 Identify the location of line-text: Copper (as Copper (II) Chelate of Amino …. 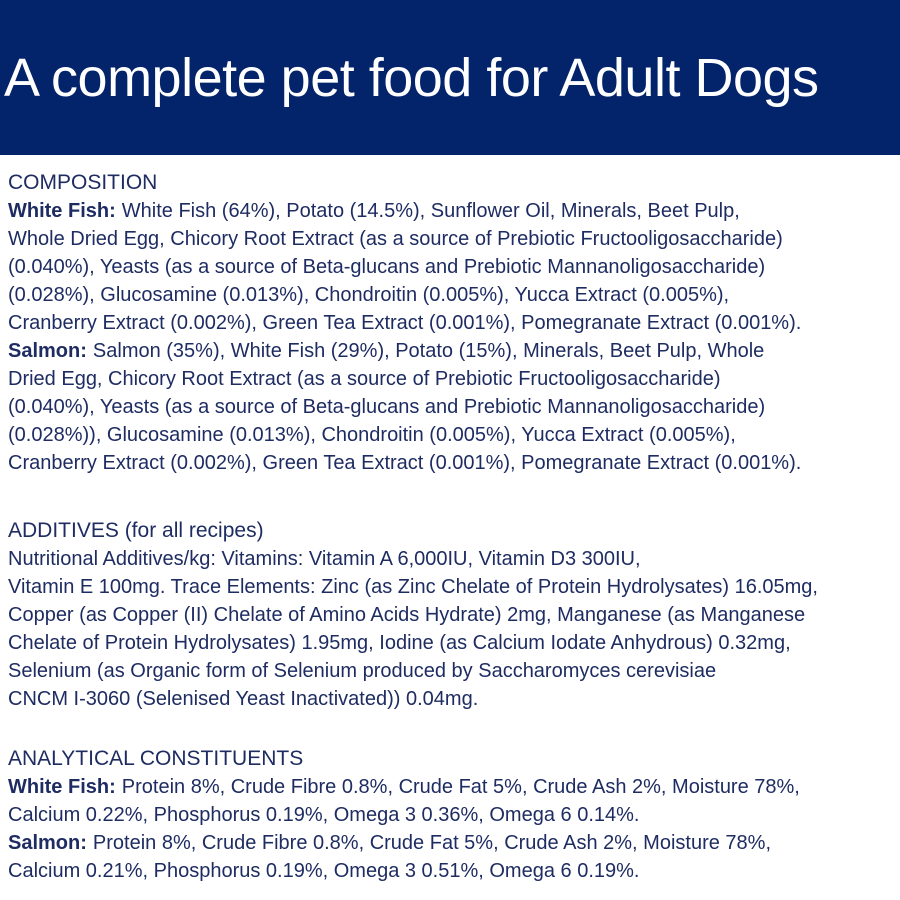
(407, 615).